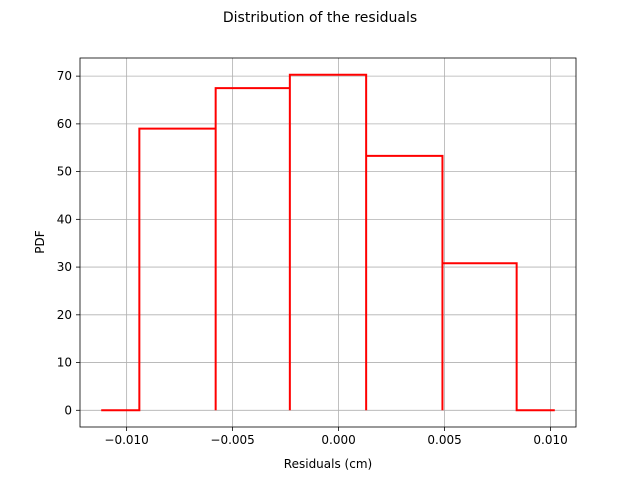 This screenshot has width=640, height=480. What do you see at coordinates (320, 18) in the screenshot?
I see `chart-title: Distribution of the residuals` at bounding box center [320, 18].